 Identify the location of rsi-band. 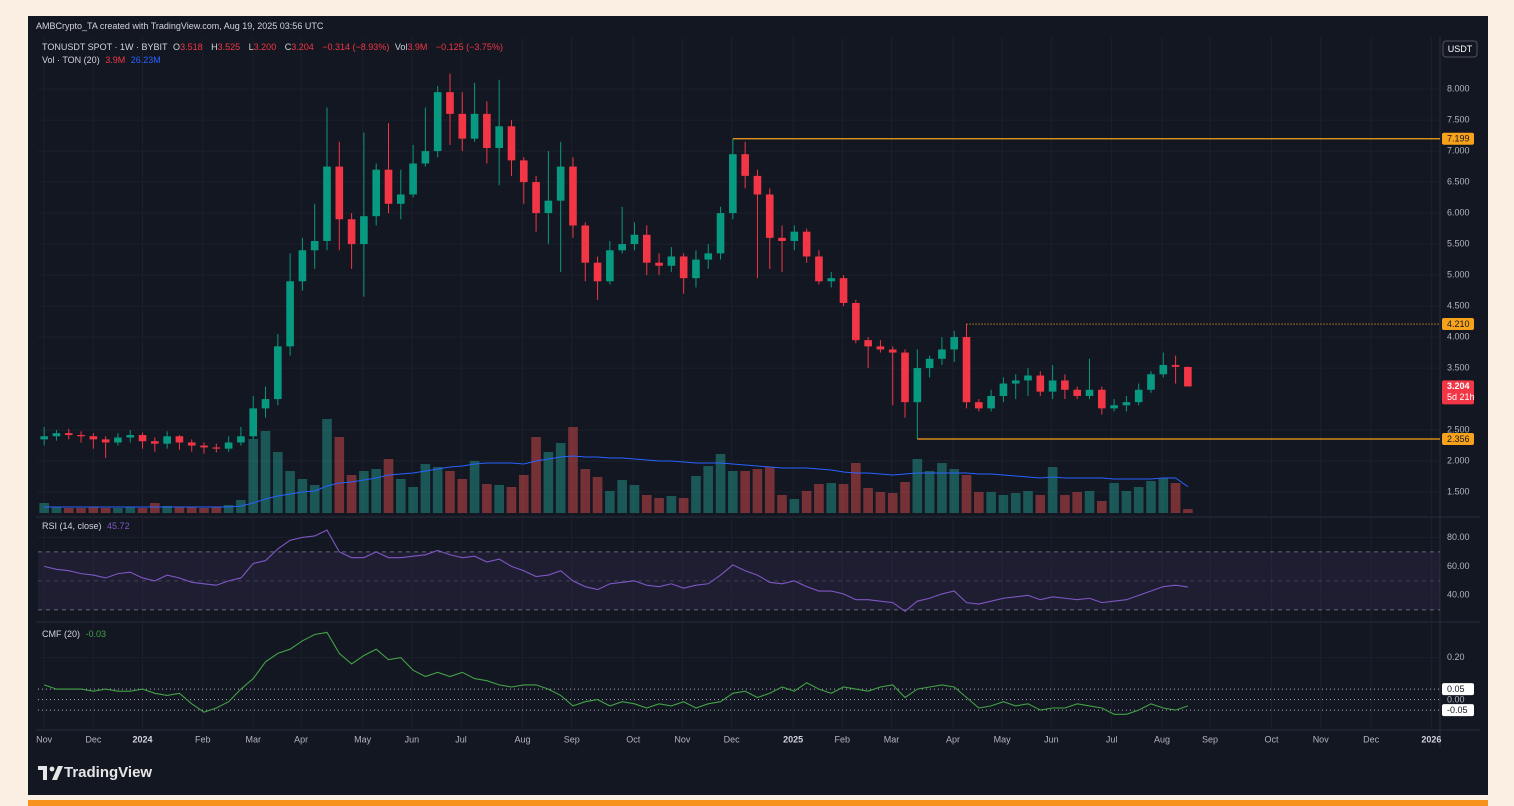
(739, 580).